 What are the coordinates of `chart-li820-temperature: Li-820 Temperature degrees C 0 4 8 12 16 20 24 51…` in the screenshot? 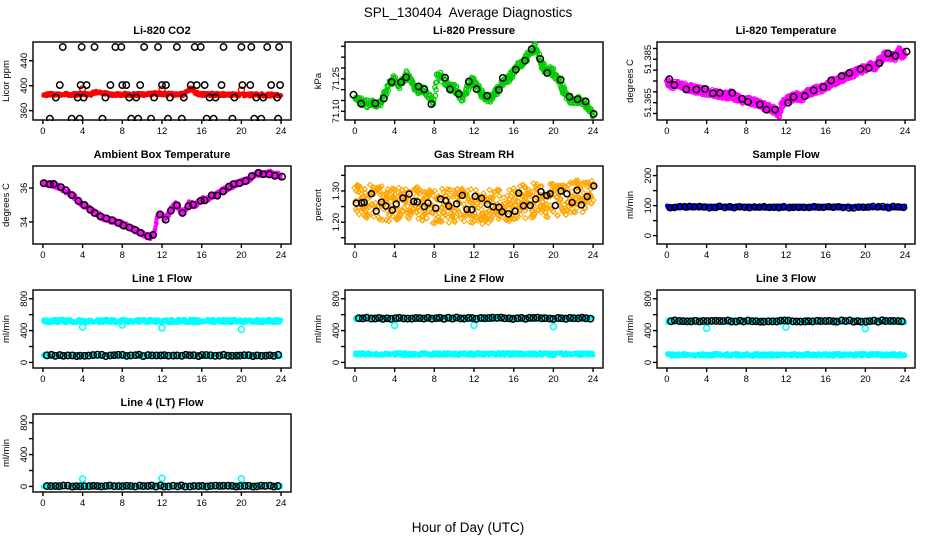 It's located at (780, 86).